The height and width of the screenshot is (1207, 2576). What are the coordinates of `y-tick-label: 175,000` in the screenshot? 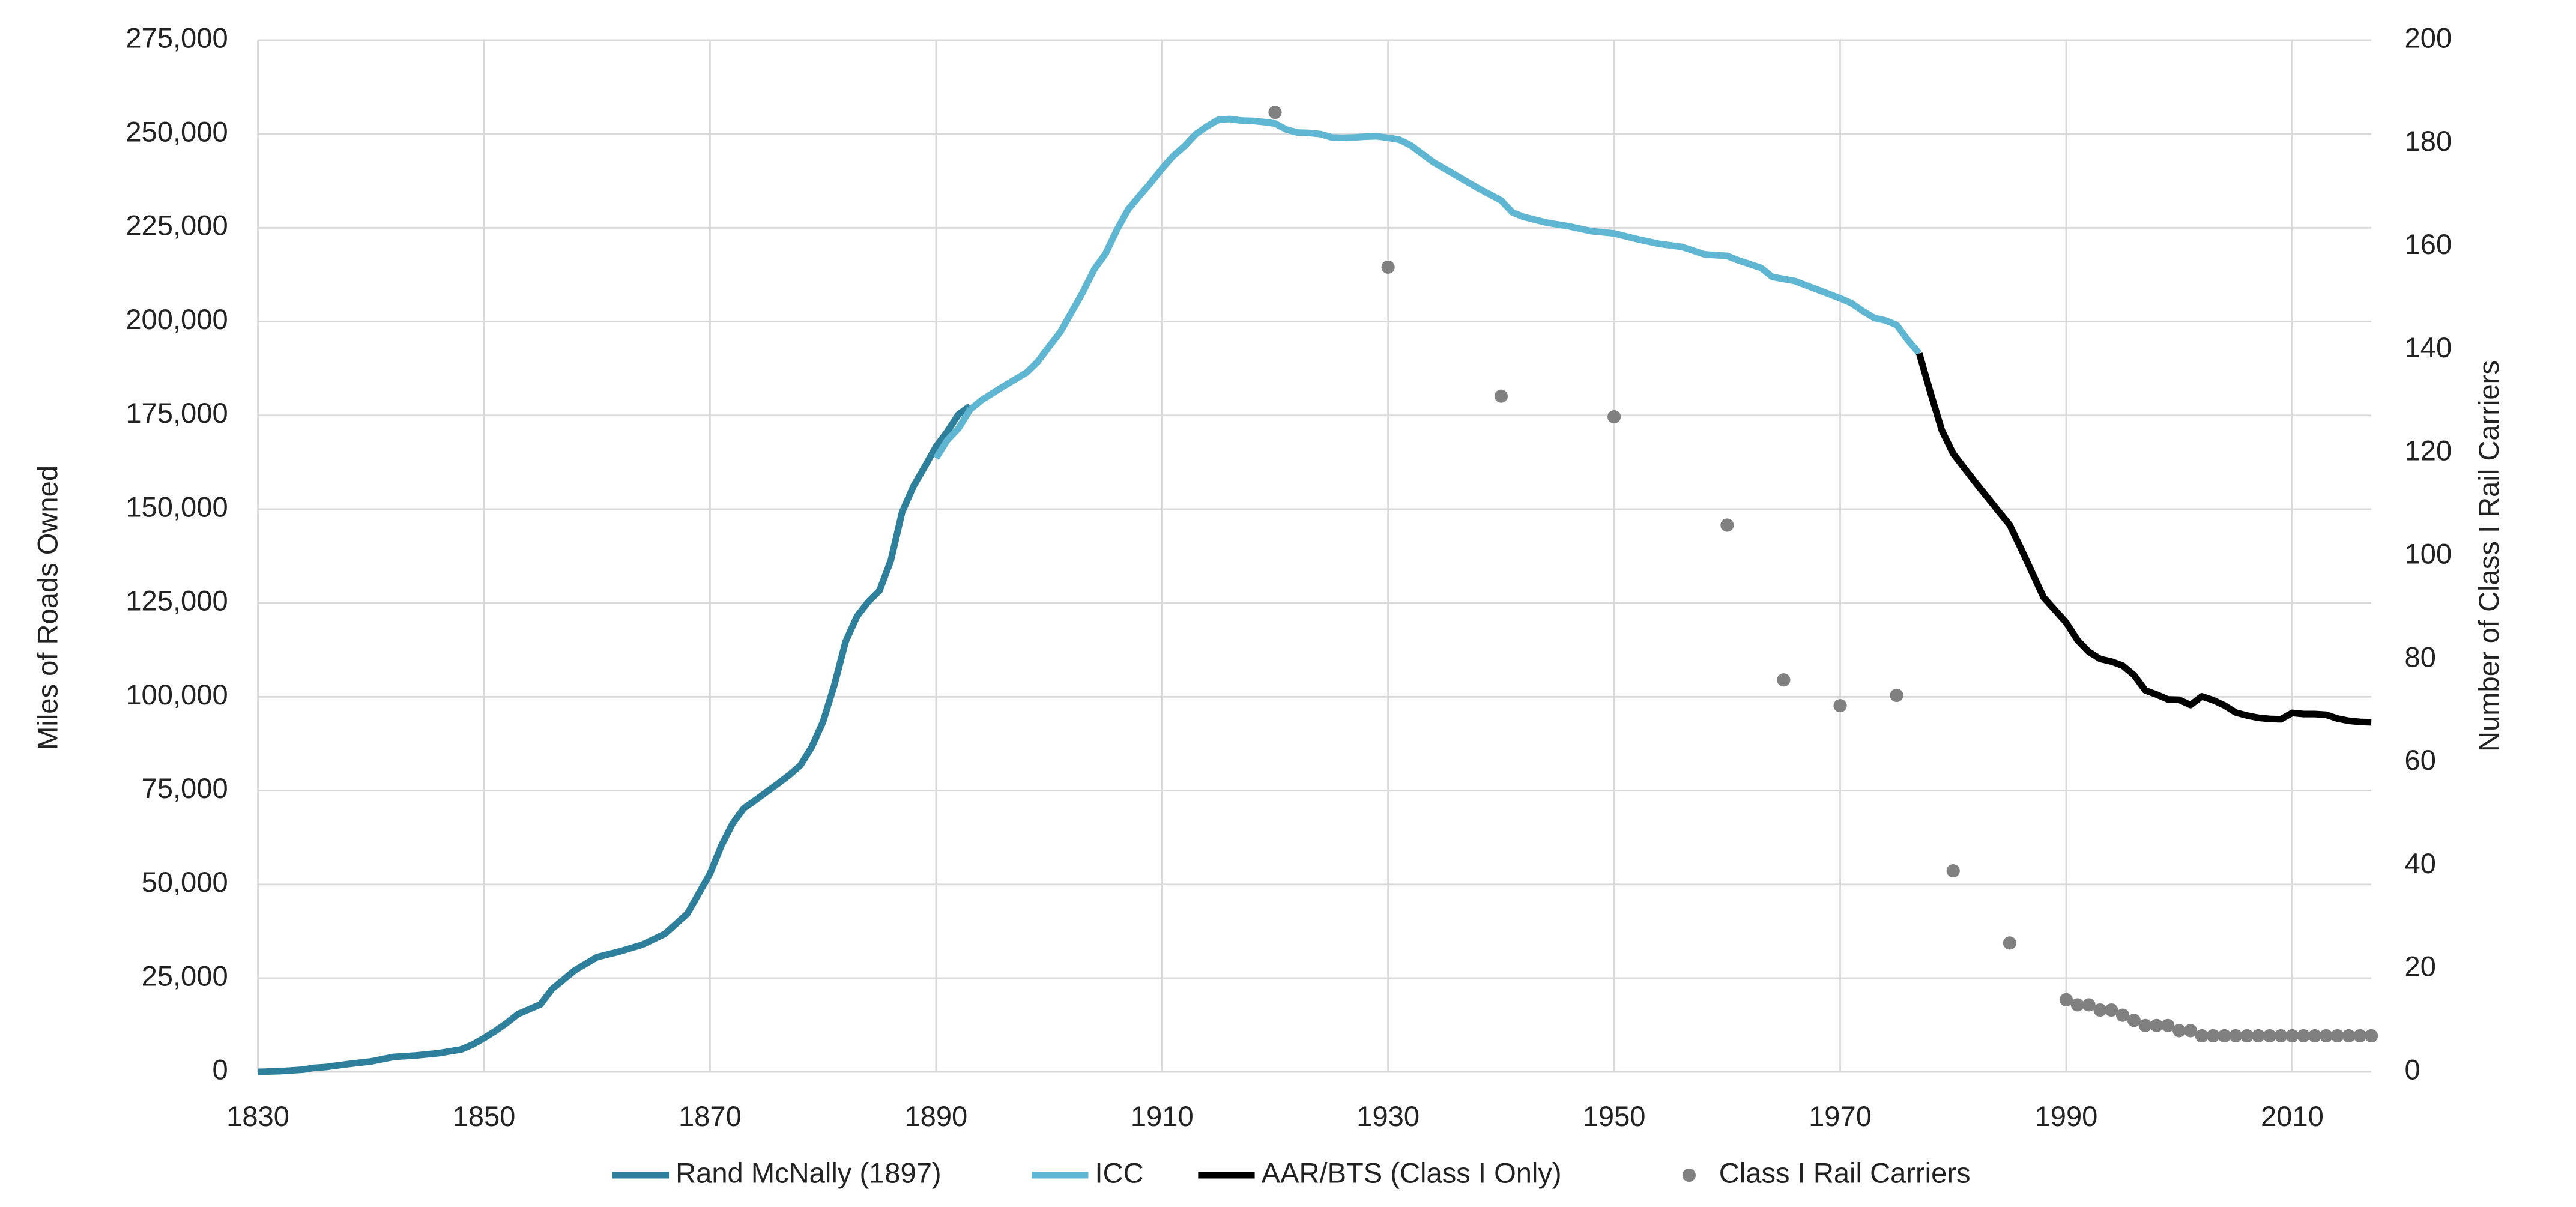 It's located at (177, 413).